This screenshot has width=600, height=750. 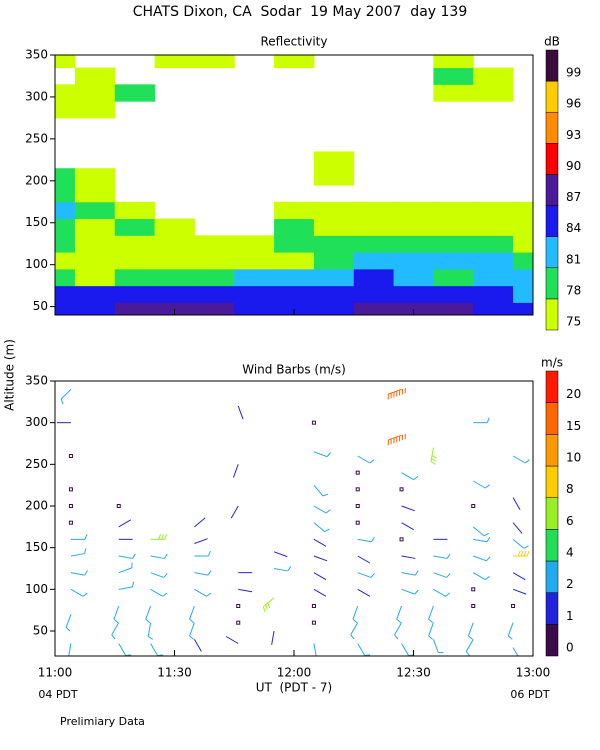 What do you see at coordinates (293, 42) in the screenshot?
I see `panel-title: Reflectivity` at bounding box center [293, 42].